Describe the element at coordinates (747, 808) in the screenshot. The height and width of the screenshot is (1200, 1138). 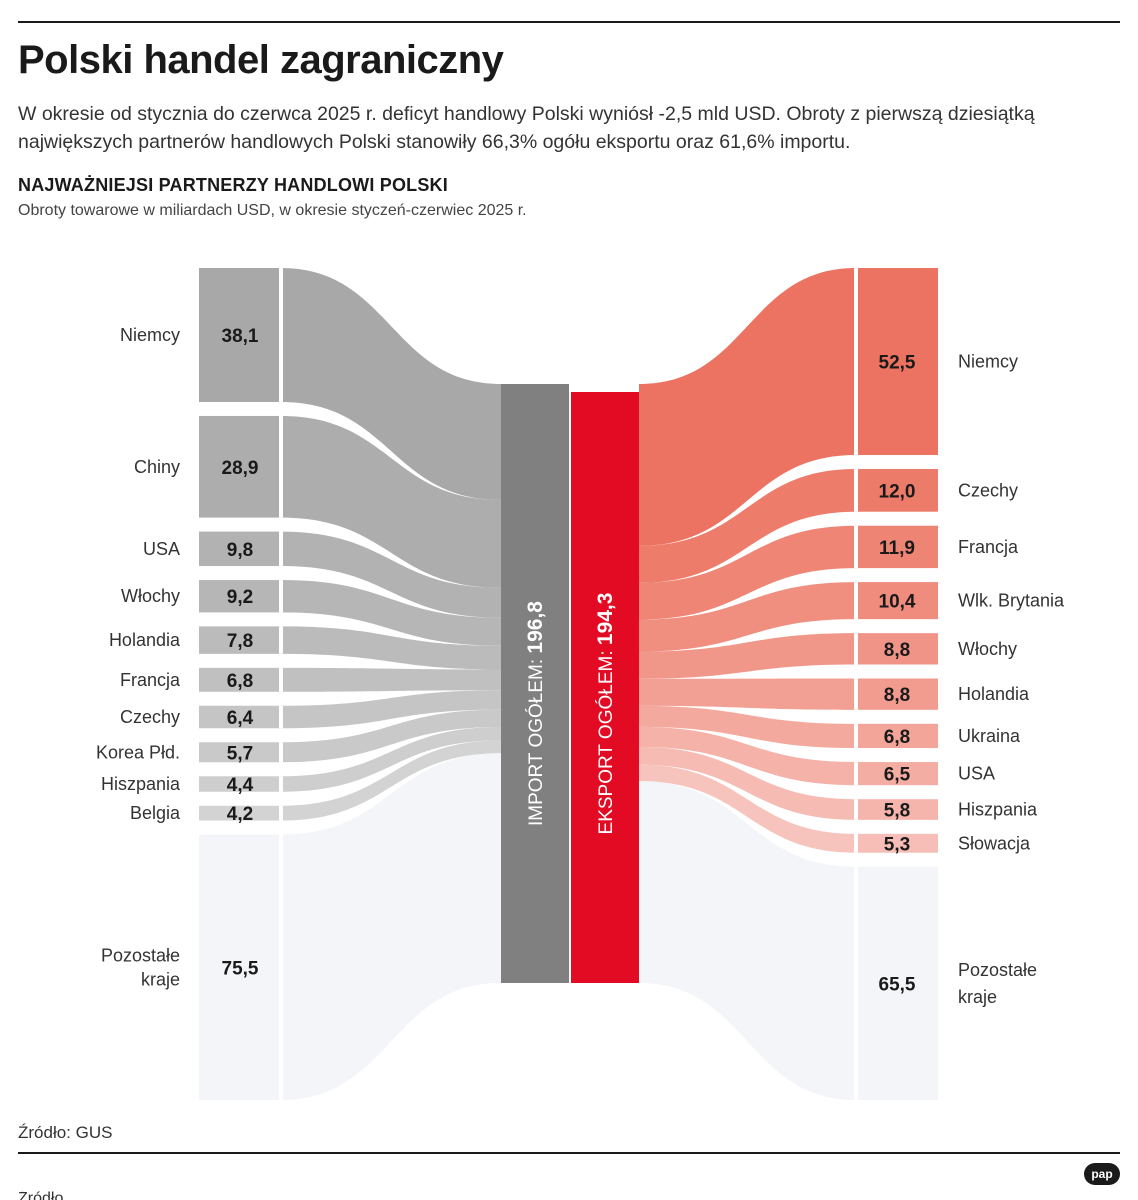
I see `export-flow-slowacja` at that location.